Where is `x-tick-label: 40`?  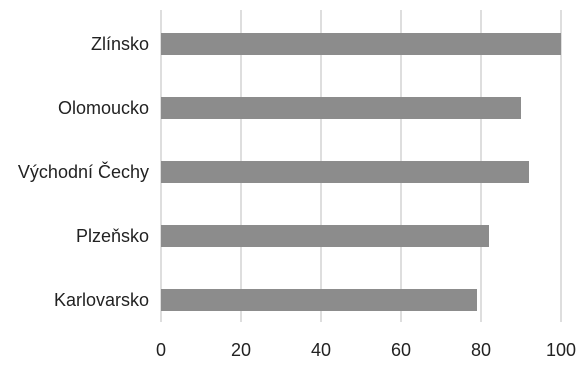 x-tick-label: 40 is located at coordinates (321, 350).